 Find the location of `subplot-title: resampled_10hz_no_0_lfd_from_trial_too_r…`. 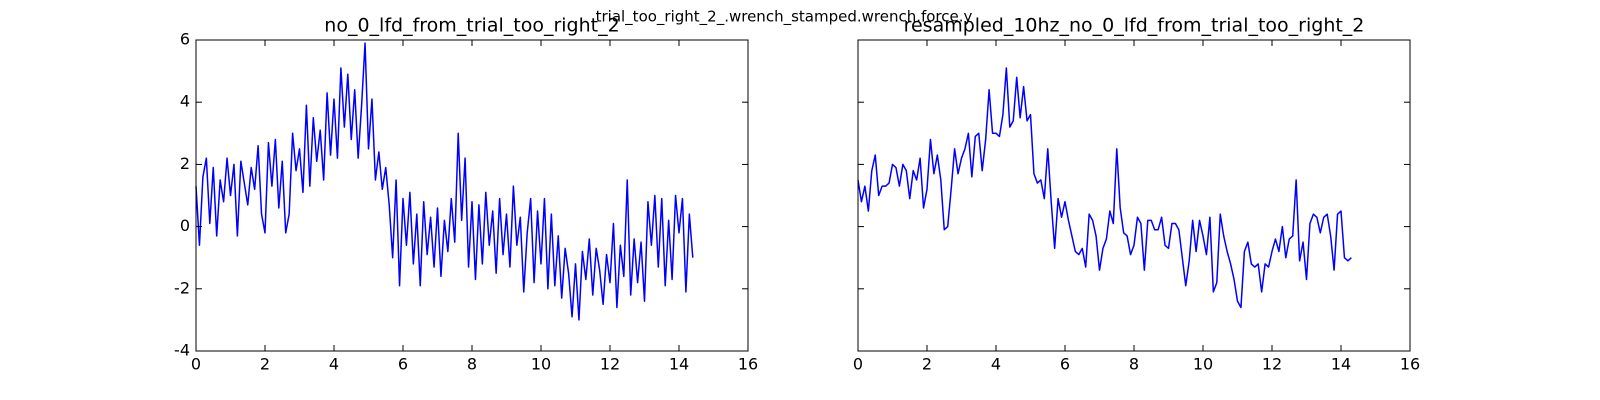

subplot-title: resampled_10hz_no_0_lfd_from_trial_too_r… is located at coordinates (1134, 26).